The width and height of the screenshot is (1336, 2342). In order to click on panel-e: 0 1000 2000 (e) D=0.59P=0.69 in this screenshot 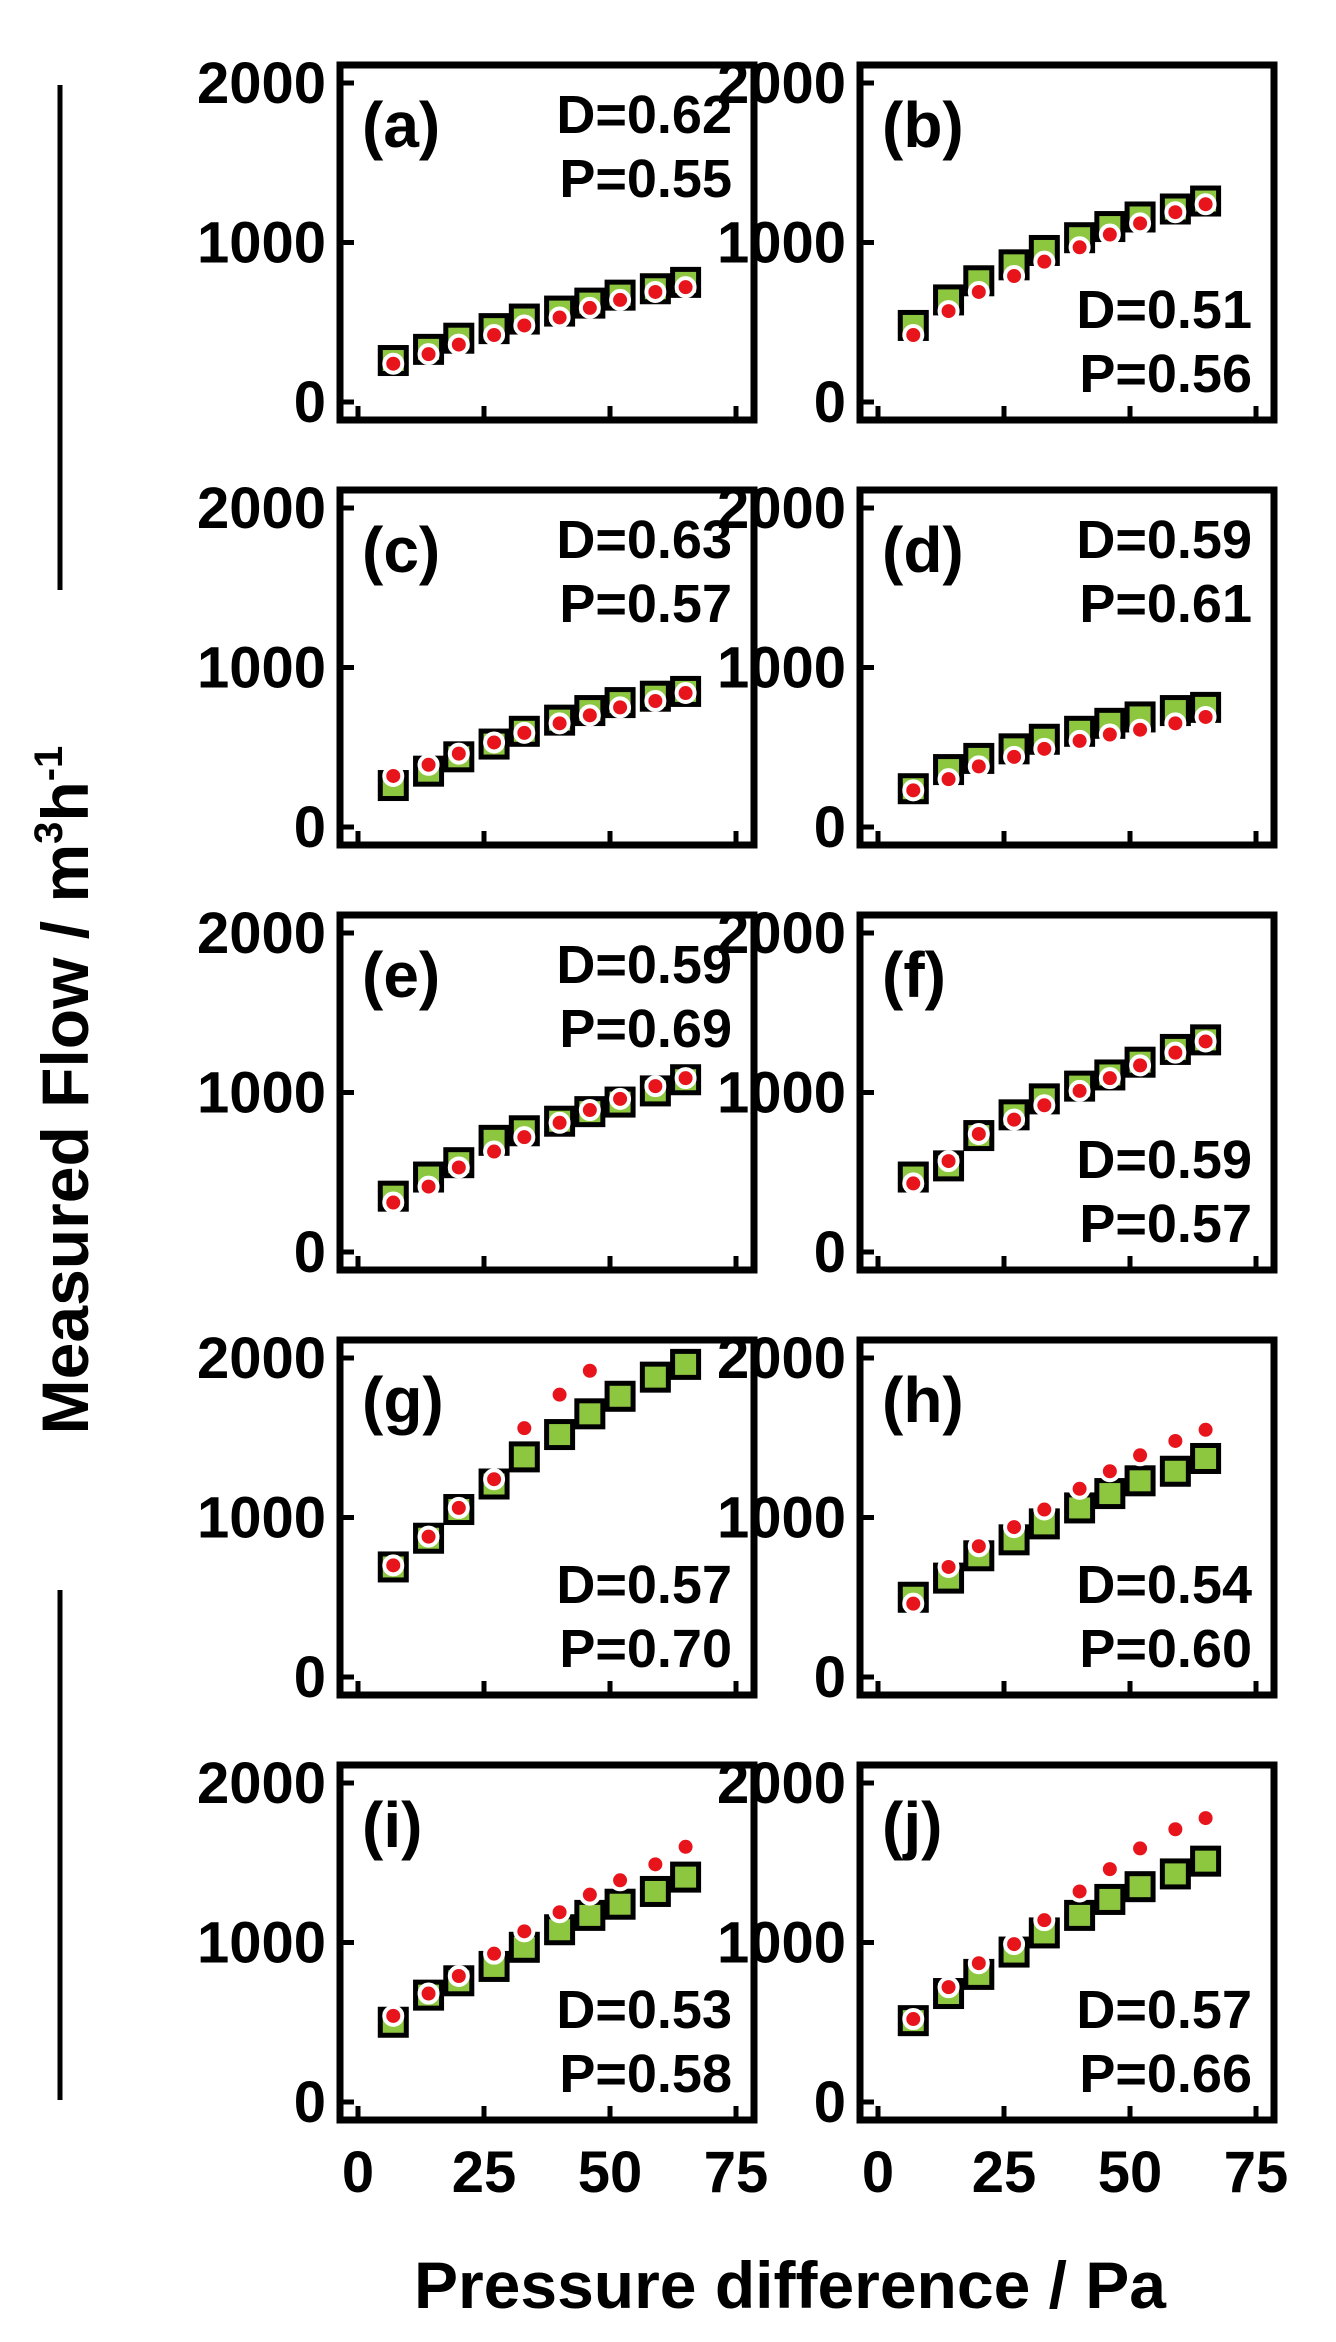, I will do `click(477, 1093)`.